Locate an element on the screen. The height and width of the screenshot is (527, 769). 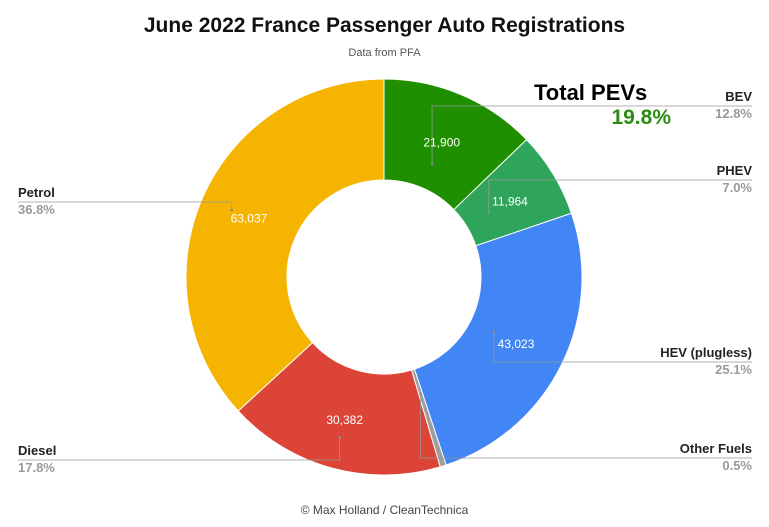
slice-hev-plugless is located at coordinates (498, 339).